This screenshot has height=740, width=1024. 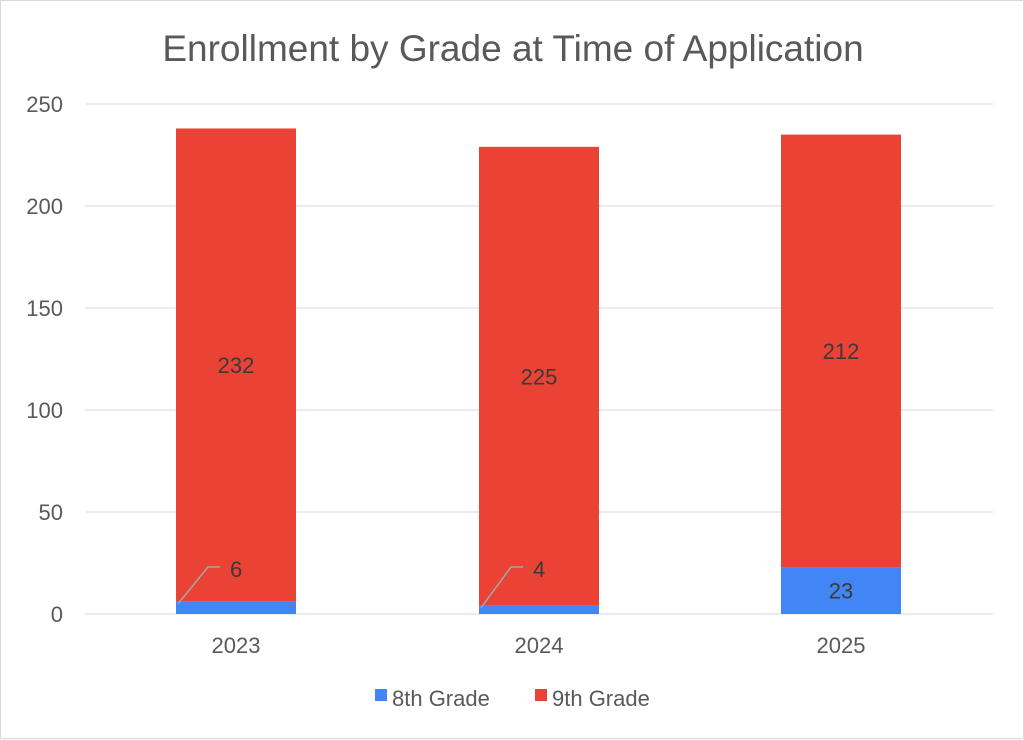 What do you see at coordinates (539, 569) in the screenshot?
I see `data-label: 4` at bounding box center [539, 569].